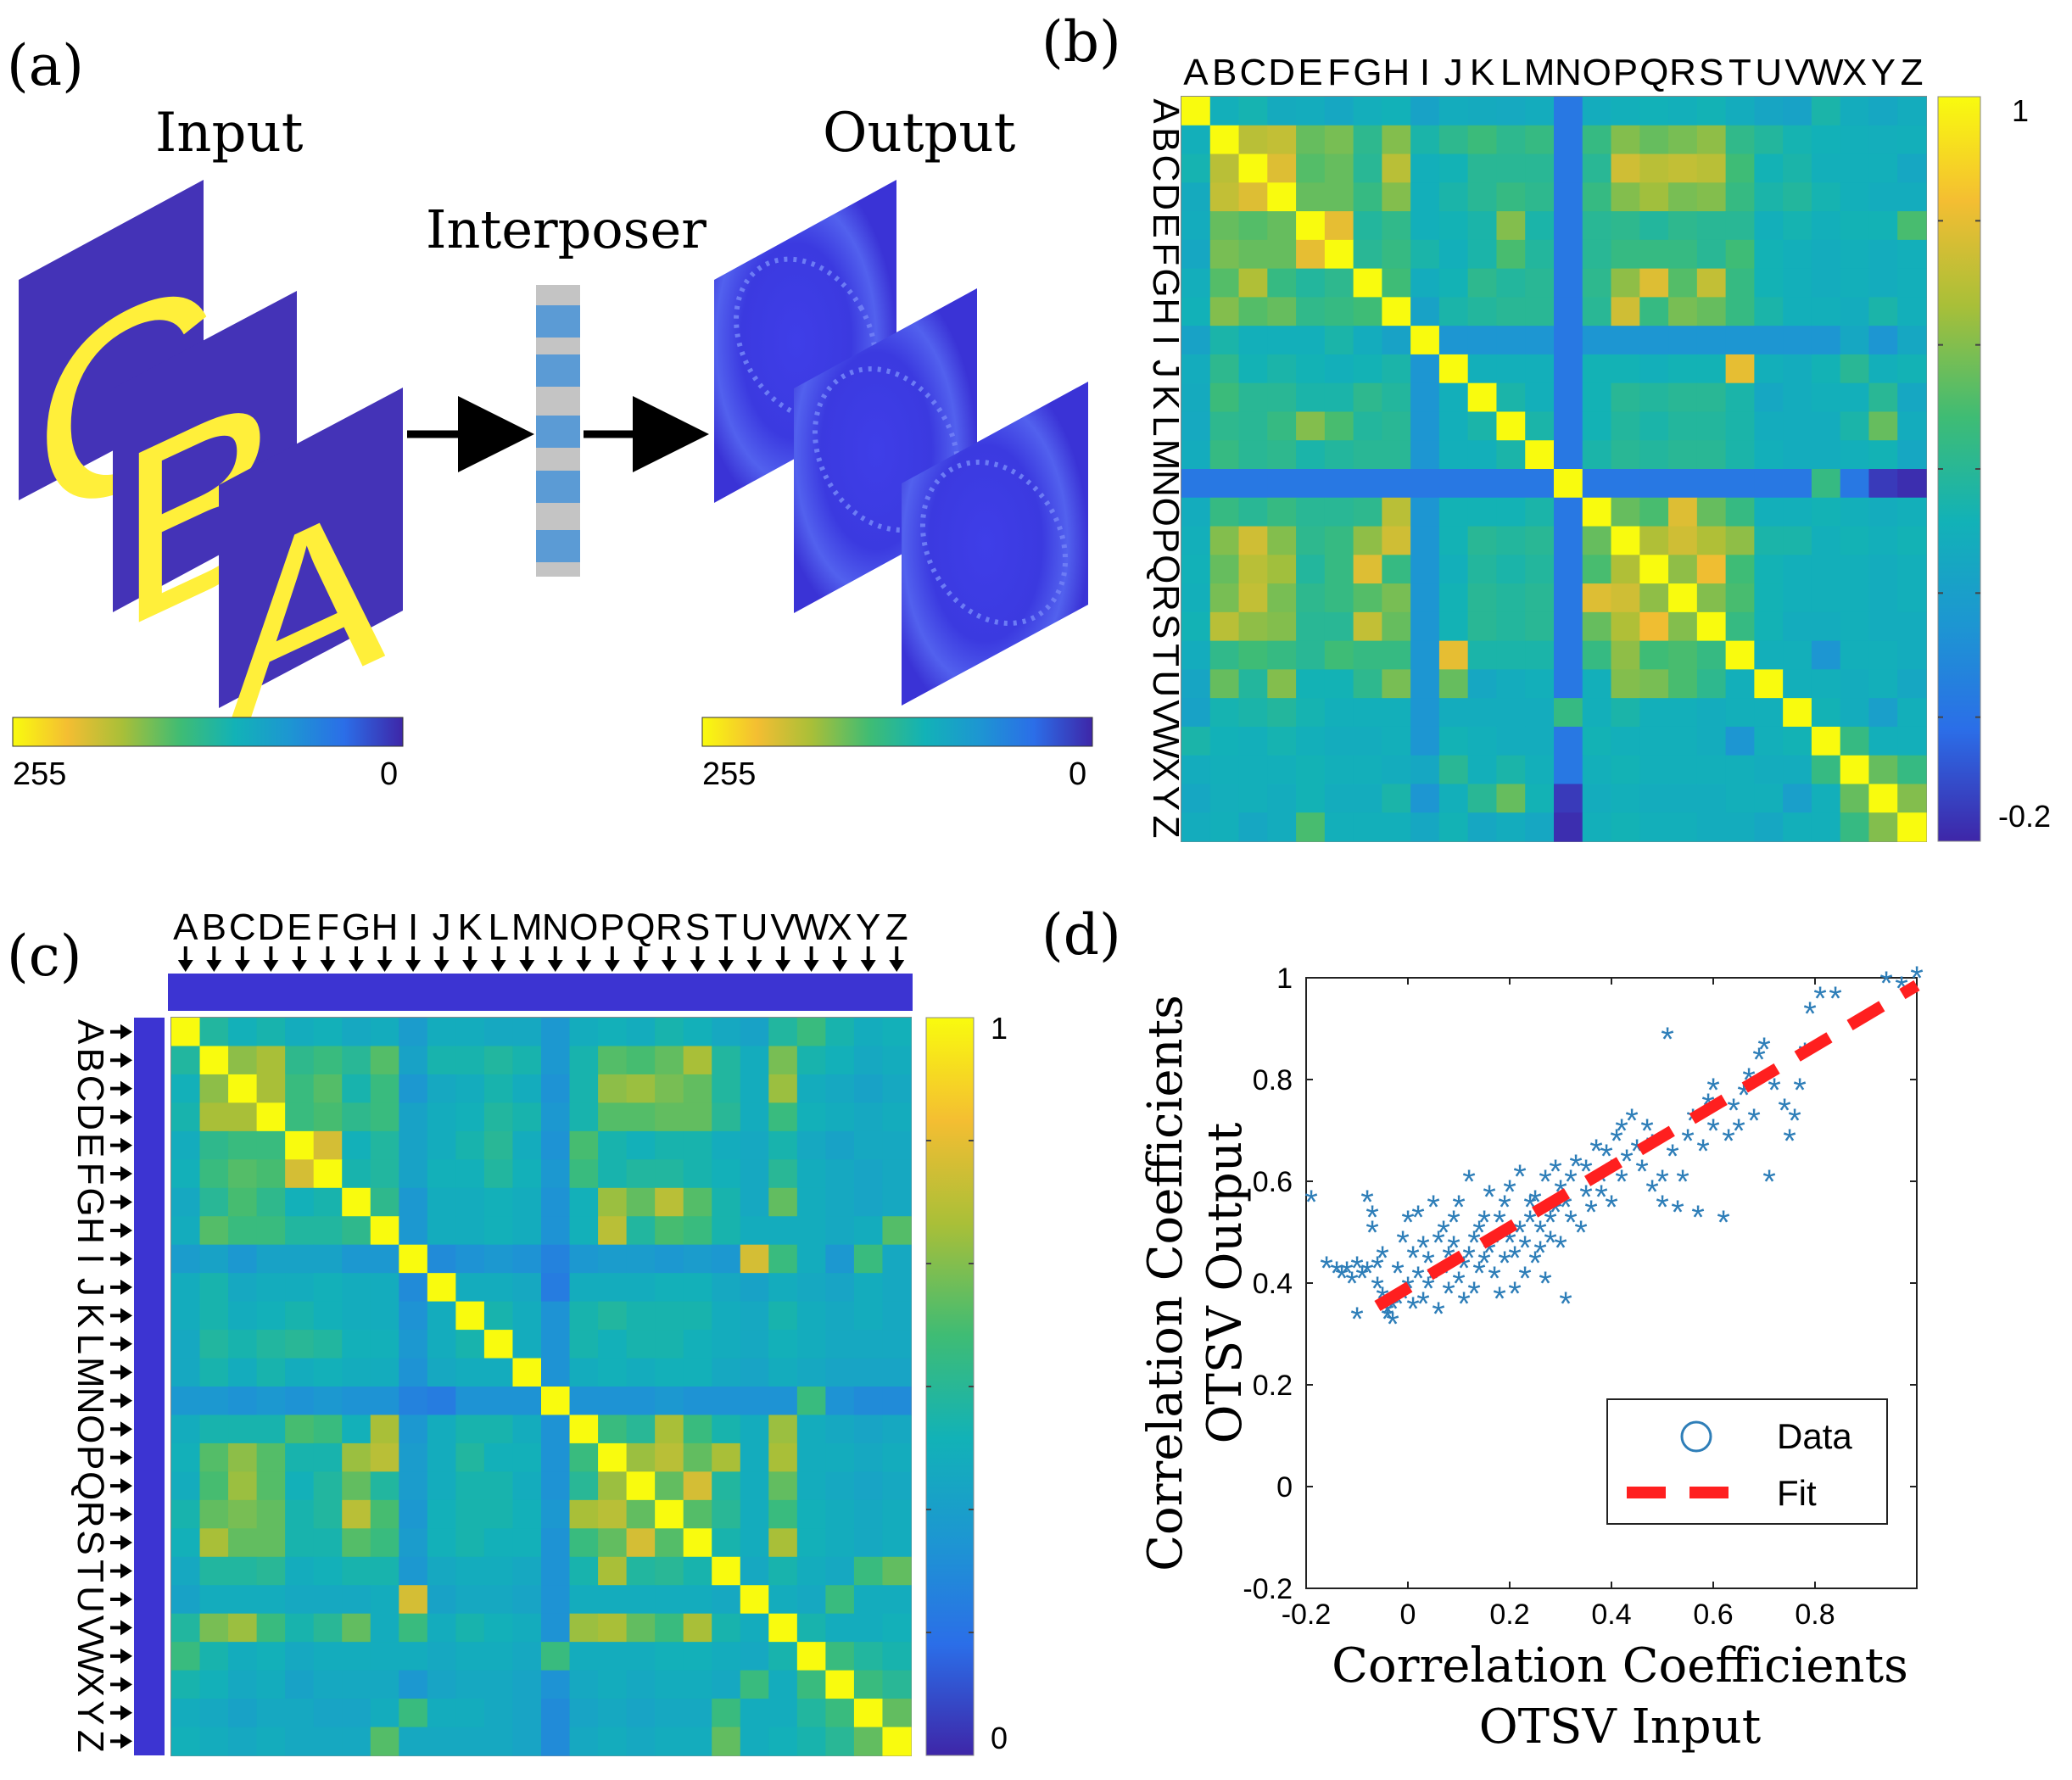  Describe the element at coordinates (1711, 283) in the screenshot. I see `heatmap-cell-GS` at that location.